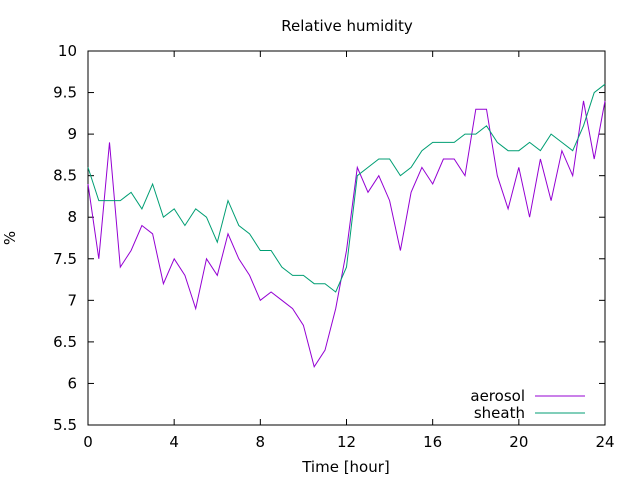  Describe the element at coordinates (432, 442) in the screenshot. I see `x-tick-label: 16` at that location.